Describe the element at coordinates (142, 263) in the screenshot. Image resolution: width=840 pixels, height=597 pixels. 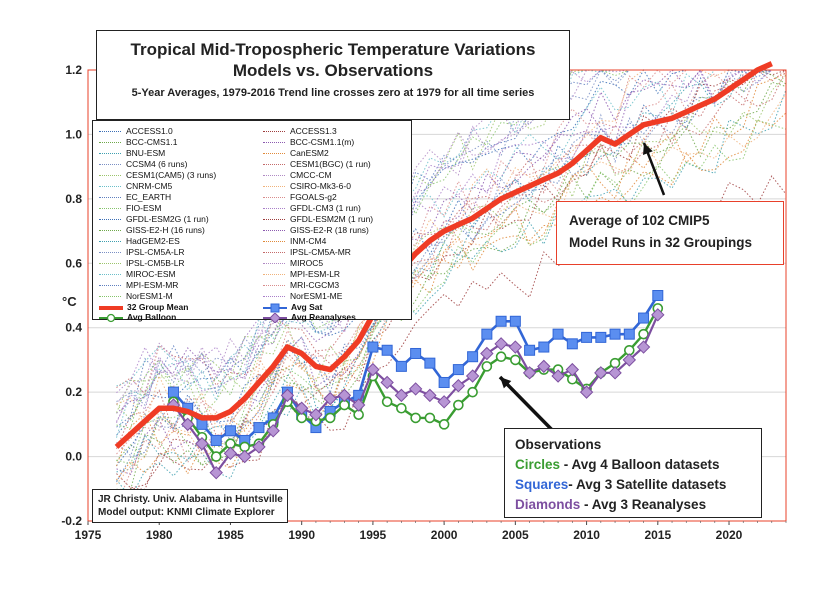
I see `legend-item-model: IPSL-CM5B-LR` at that location.